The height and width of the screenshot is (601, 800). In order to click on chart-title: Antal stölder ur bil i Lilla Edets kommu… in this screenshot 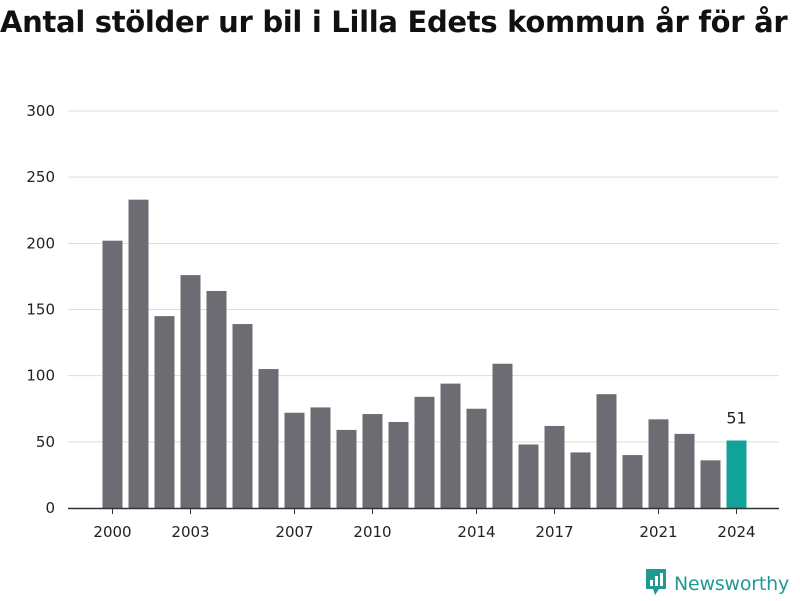, I will do `click(394, 22)`.